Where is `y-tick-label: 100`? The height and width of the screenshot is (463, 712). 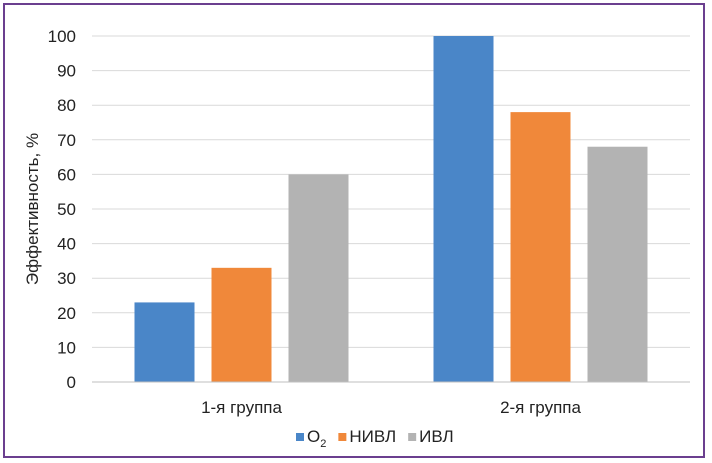 y-tick-label: 100 is located at coordinates (62, 36).